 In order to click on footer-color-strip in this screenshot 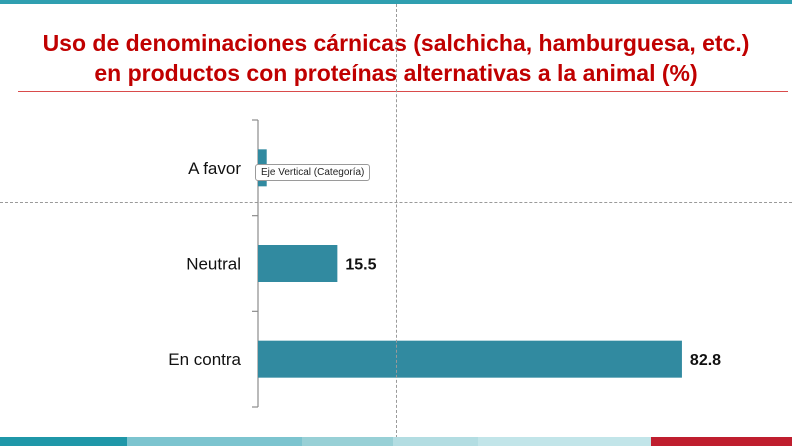, I will do `click(396, 441)`.